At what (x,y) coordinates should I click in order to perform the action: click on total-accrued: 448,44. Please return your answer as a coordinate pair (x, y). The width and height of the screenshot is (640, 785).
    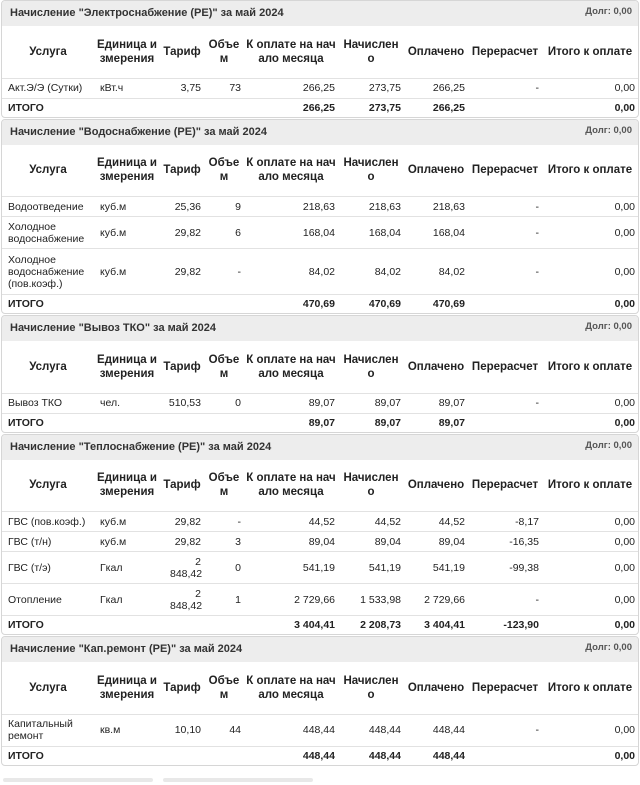
    Looking at the image, I should click on (371, 755).